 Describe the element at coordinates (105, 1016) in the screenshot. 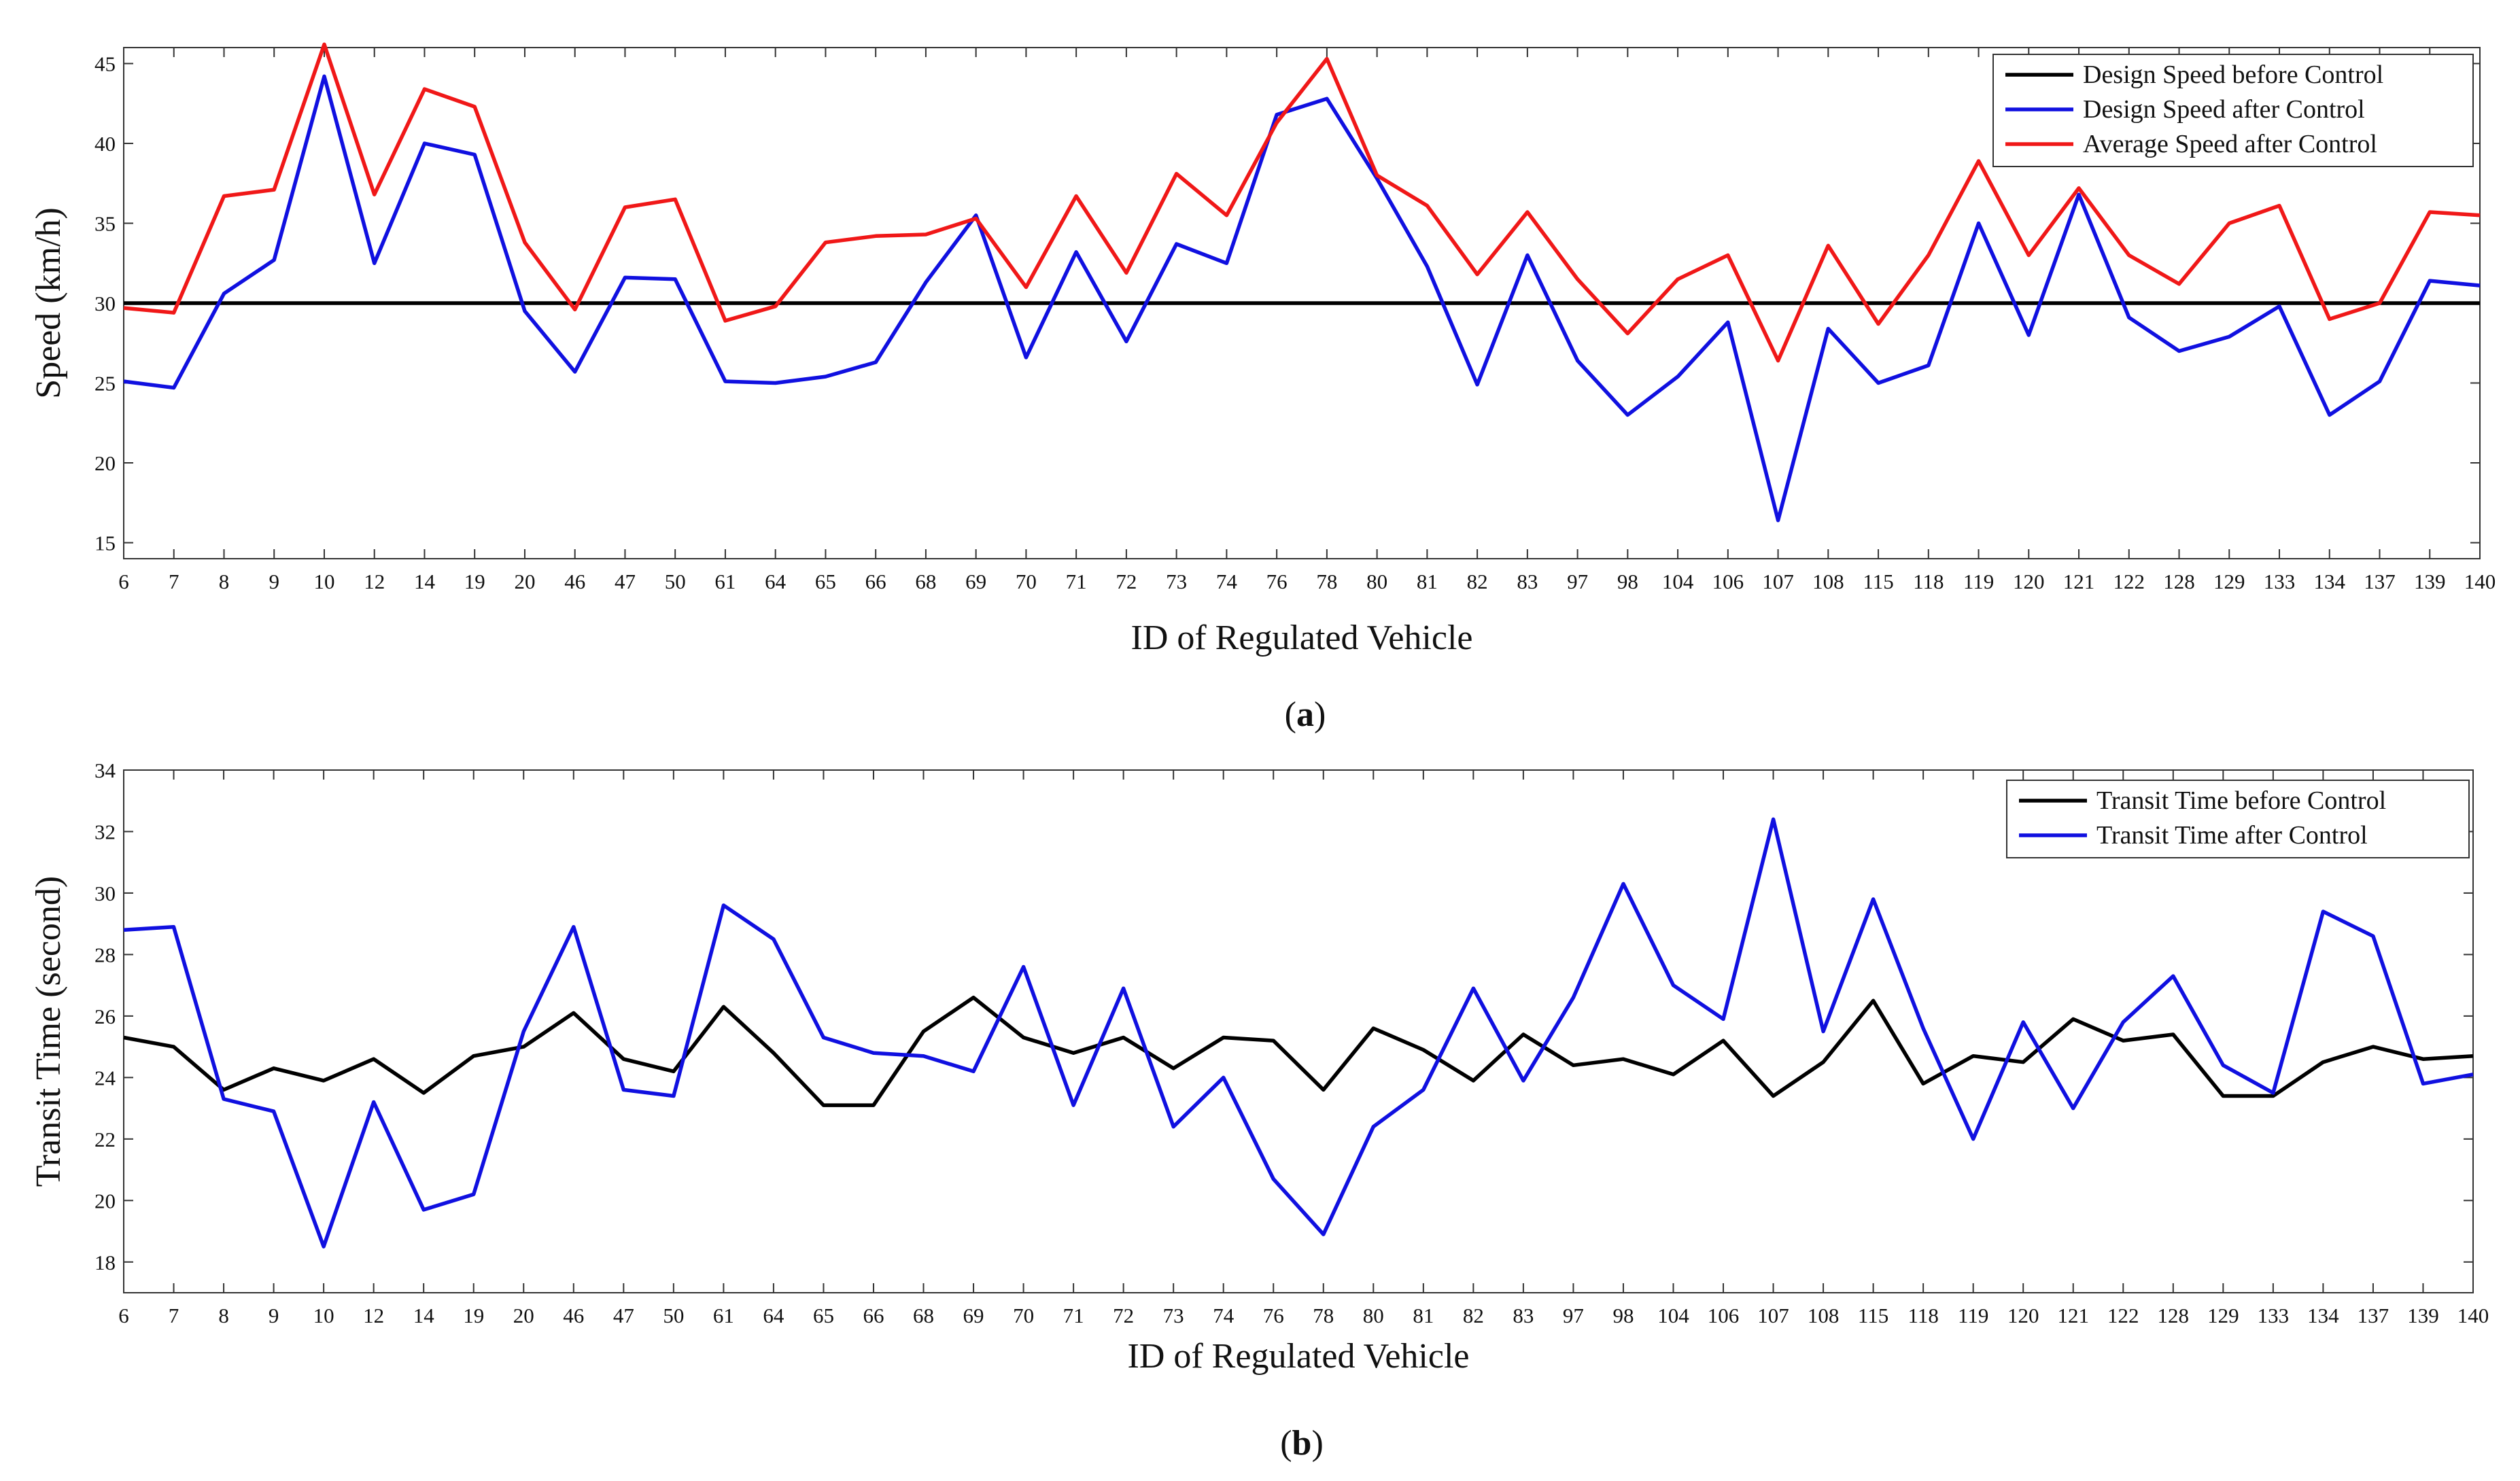

I see `y-tick-label: 26` at that location.